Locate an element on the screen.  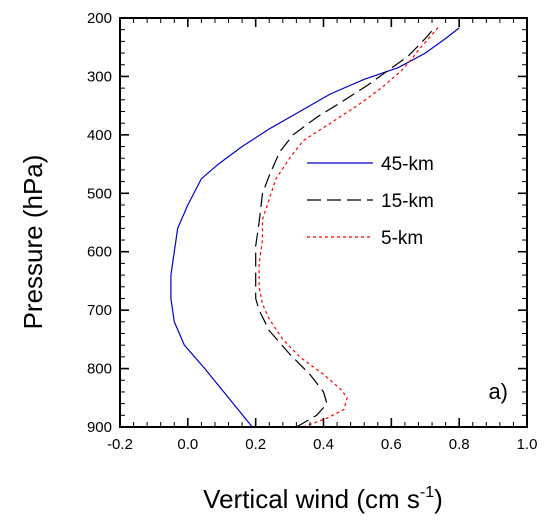
y-tick-label: 600 is located at coordinates (99, 252).